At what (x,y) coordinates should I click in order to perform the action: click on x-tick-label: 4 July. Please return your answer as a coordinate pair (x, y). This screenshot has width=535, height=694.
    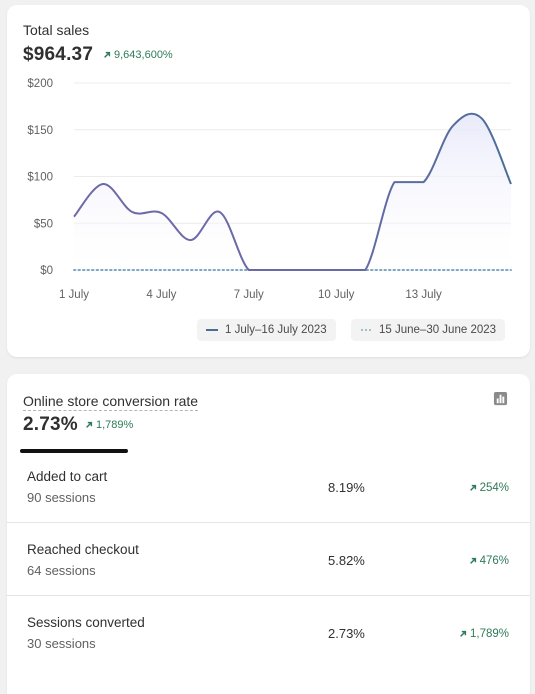
    Looking at the image, I should click on (161, 295).